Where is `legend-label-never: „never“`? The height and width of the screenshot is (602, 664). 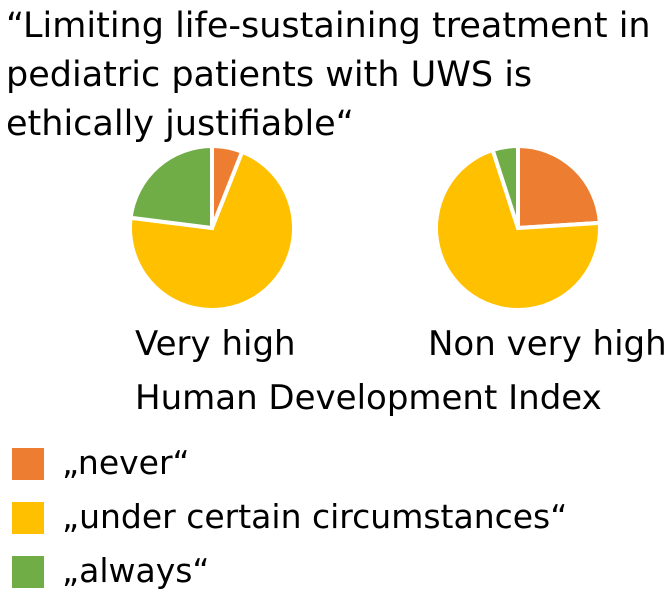 legend-label-never: „never“ is located at coordinates (126, 462).